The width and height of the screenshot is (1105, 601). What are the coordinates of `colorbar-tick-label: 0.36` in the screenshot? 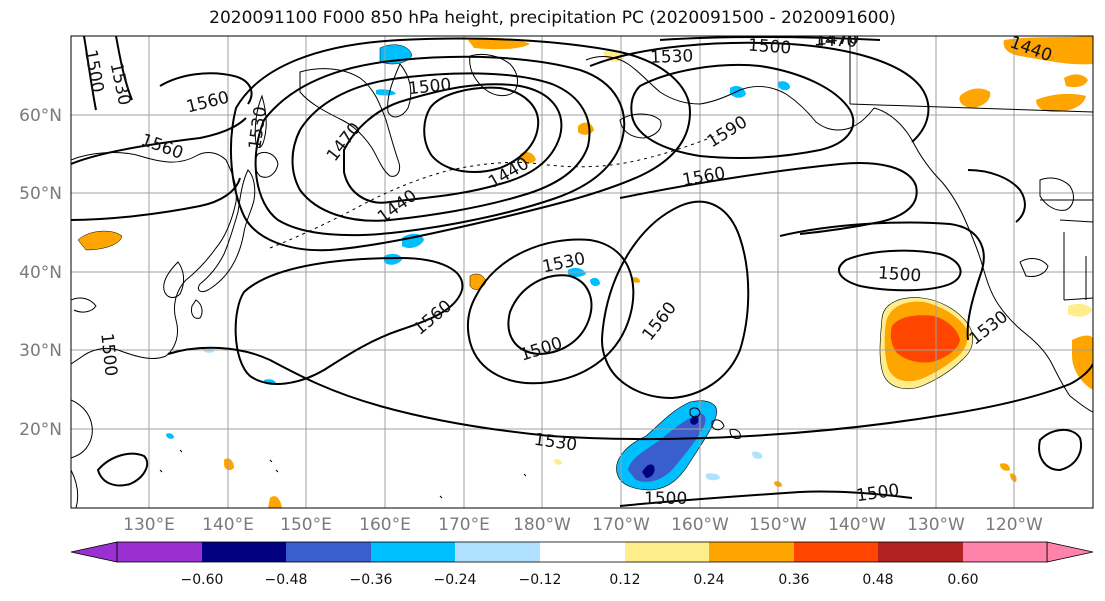 It's located at (793, 580).